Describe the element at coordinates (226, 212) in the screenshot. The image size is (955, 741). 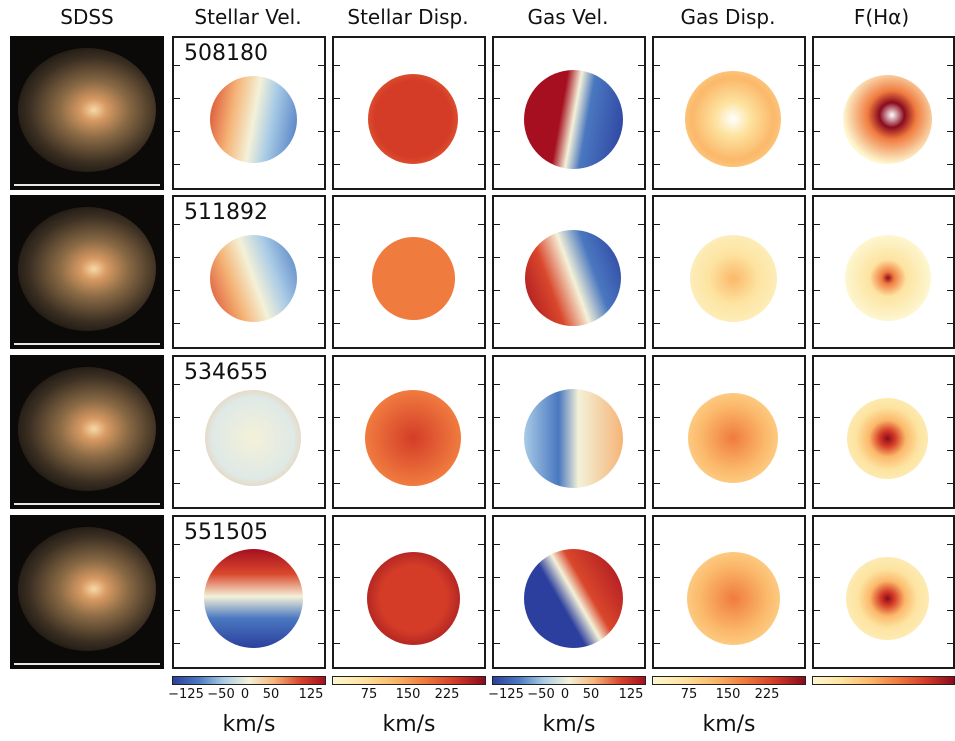
I see `galaxy-id-label: 511892` at that location.